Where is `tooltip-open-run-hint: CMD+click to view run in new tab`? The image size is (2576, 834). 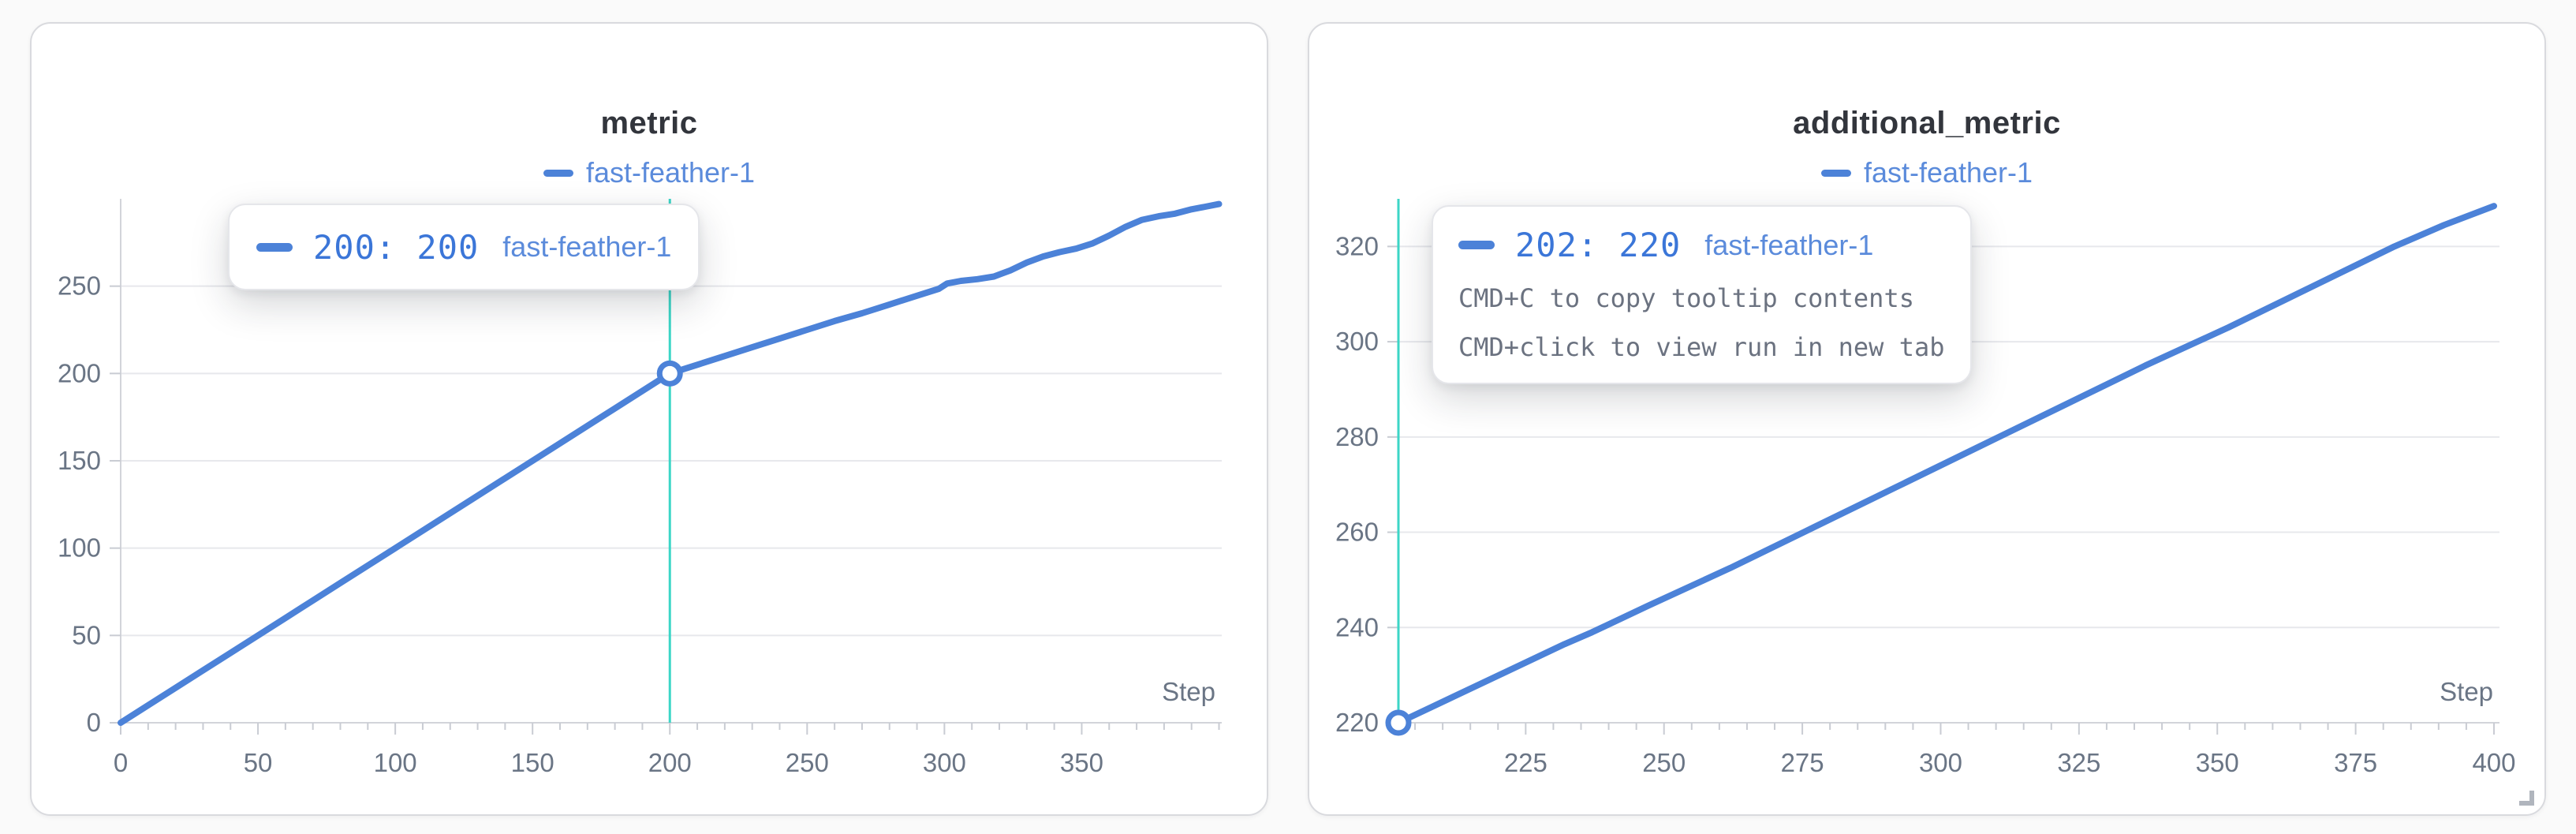
tooltip-open-run-hint: CMD+click to view run in new tab is located at coordinates (1701, 347).